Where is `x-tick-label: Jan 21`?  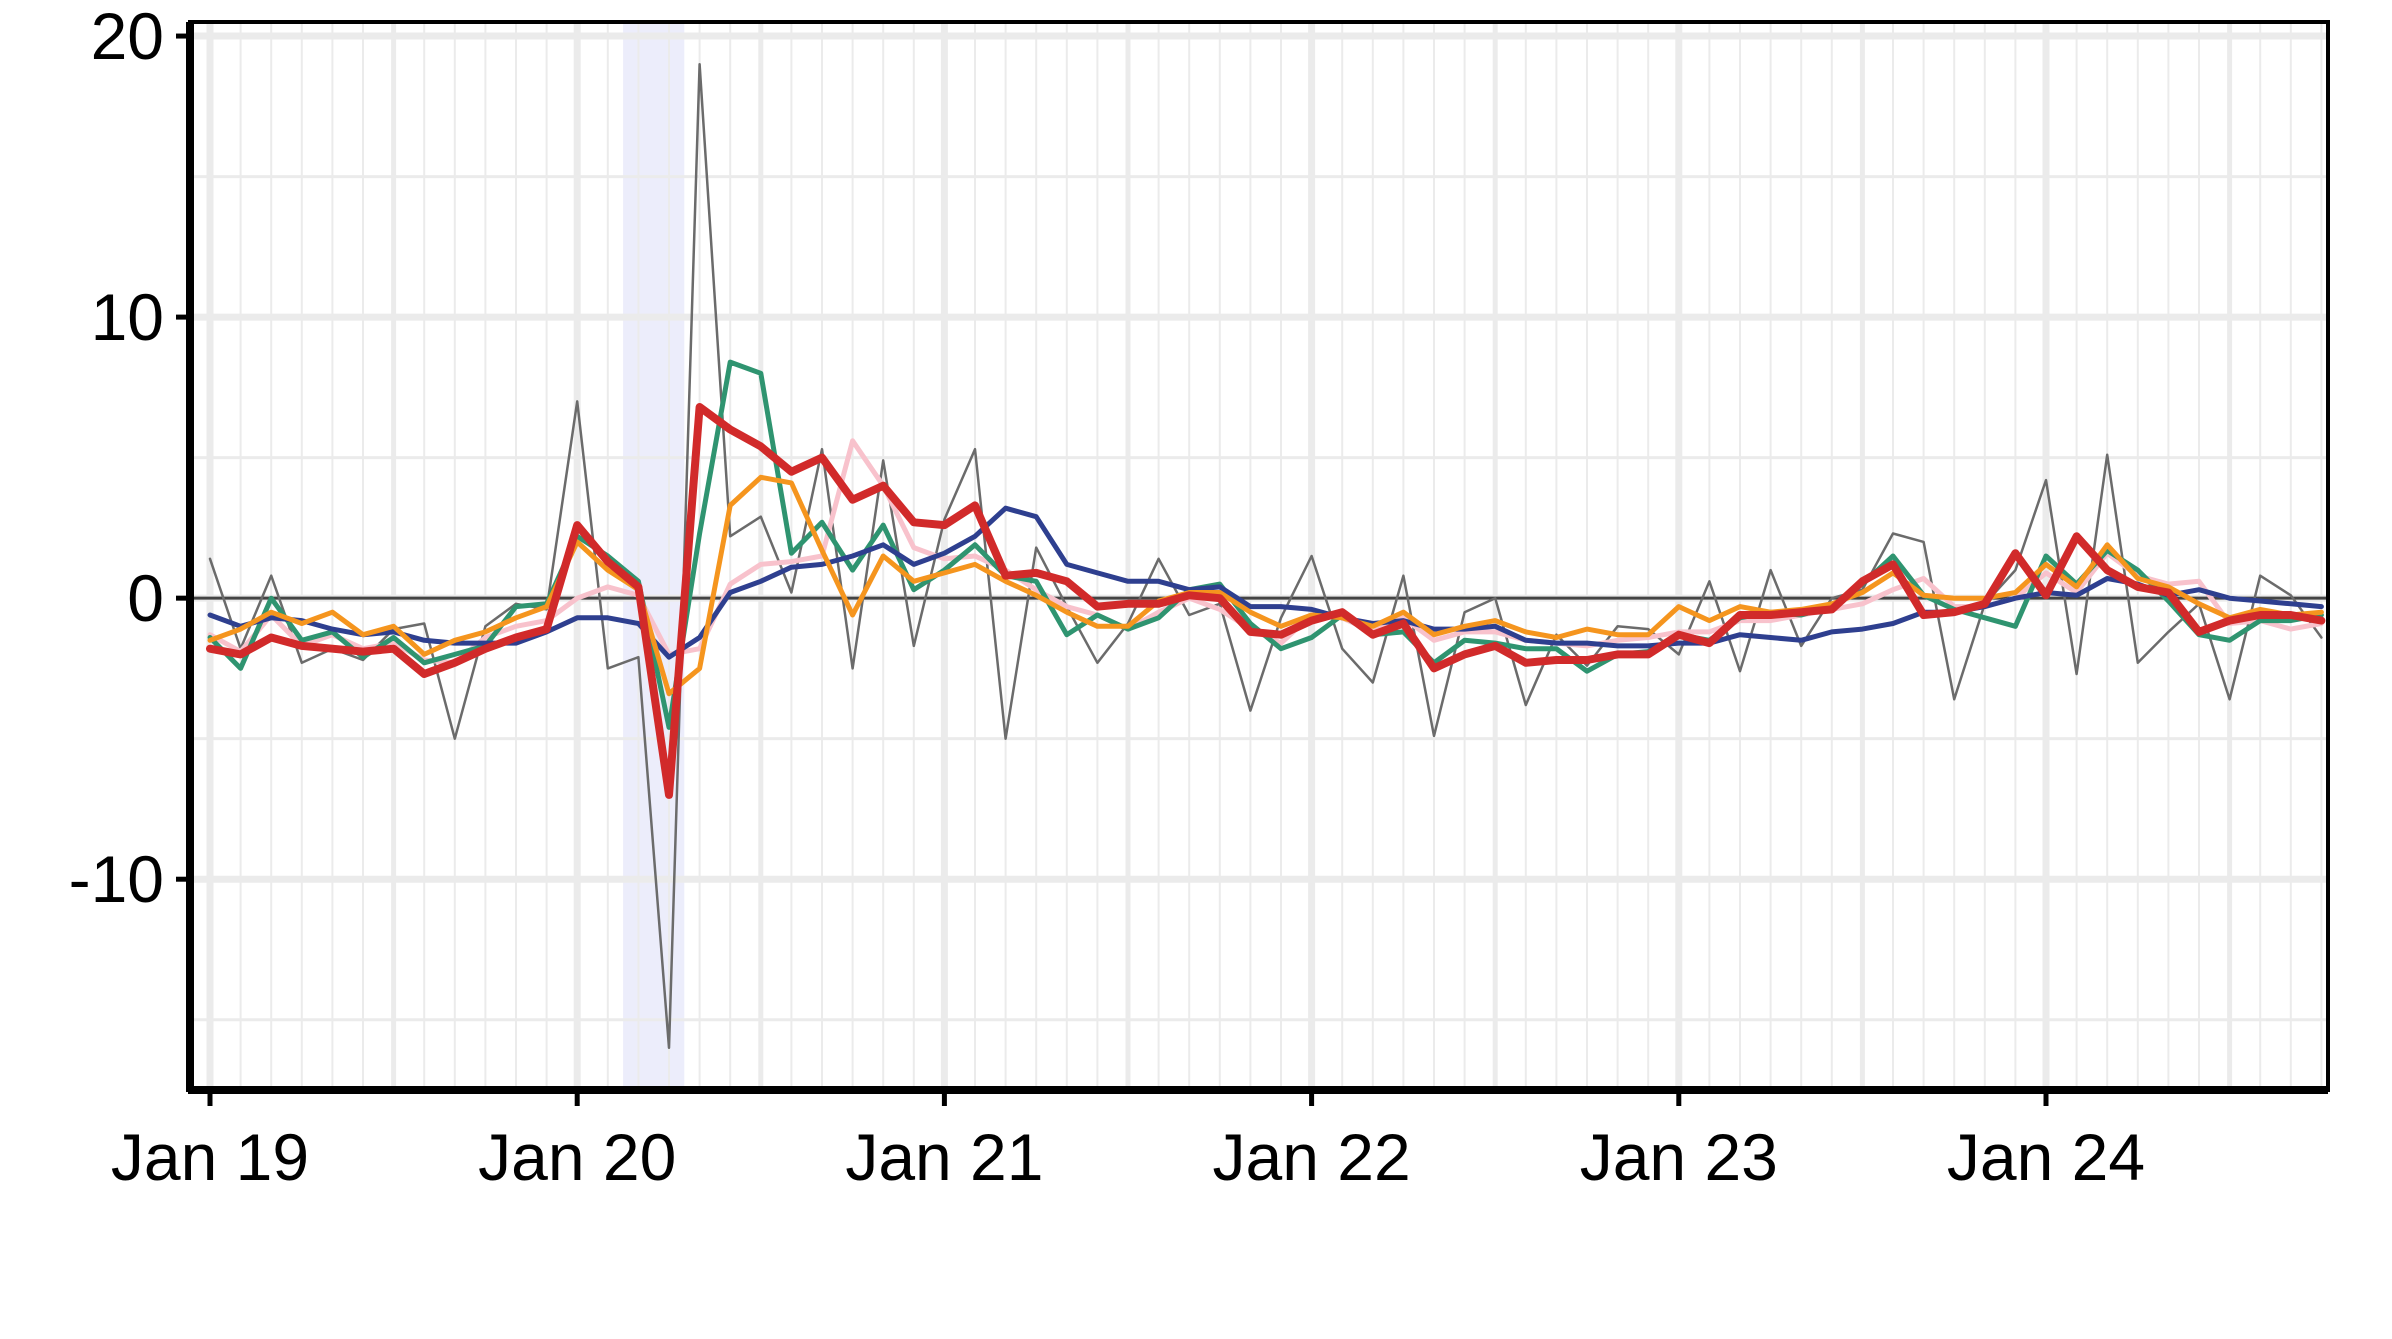 x-tick-label: Jan 21 is located at coordinates (944, 1157).